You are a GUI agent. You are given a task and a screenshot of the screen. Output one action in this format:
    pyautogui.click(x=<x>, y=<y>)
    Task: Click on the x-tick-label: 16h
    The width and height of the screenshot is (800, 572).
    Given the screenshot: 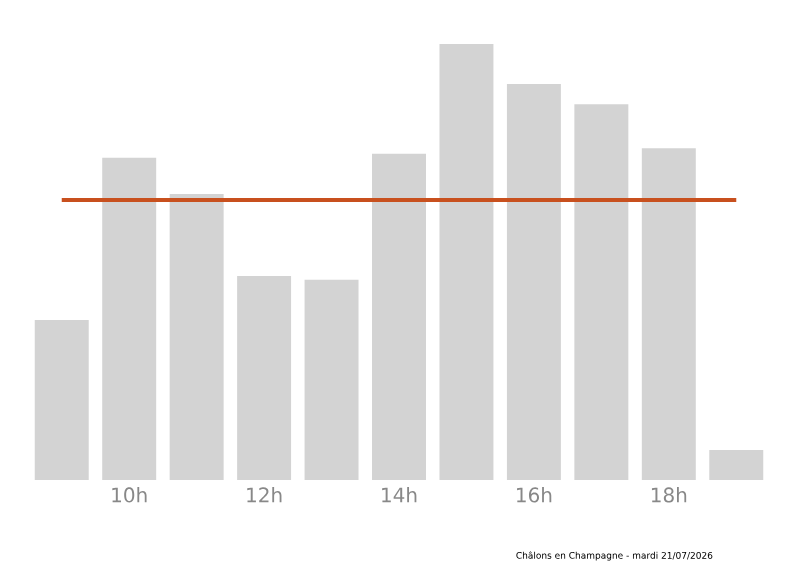 What is the action you would take?
    pyautogui.click(x=534, y=495)
    